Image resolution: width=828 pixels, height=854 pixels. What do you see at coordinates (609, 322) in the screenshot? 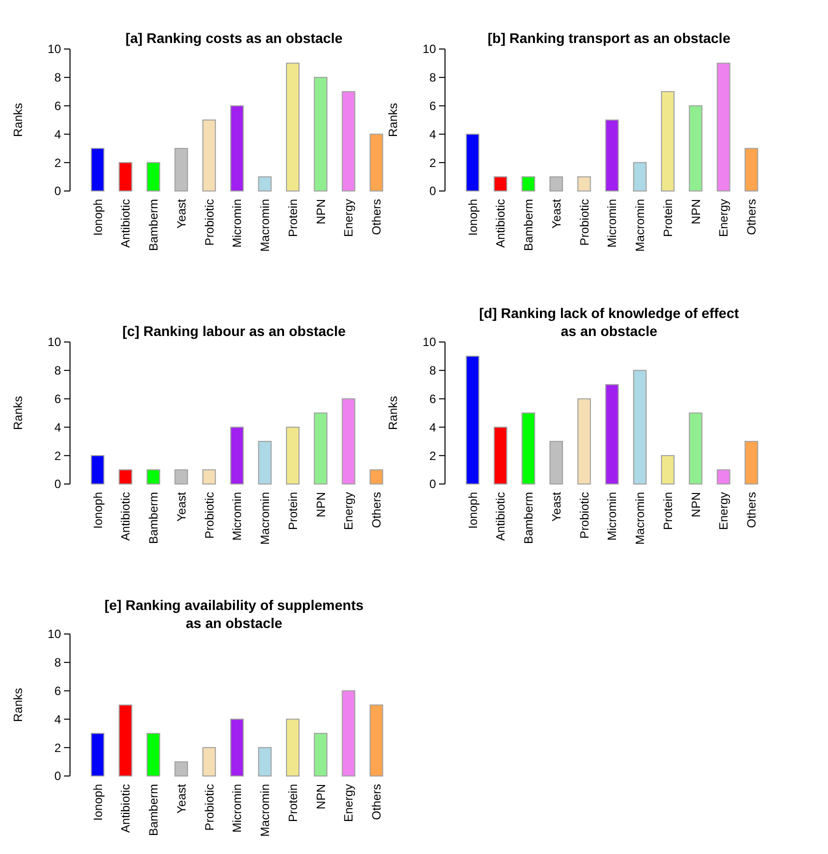
I see `chart-title: [d] Ranking lack of knowledge of effect as an obstacle` at bounding box center [609, 322].